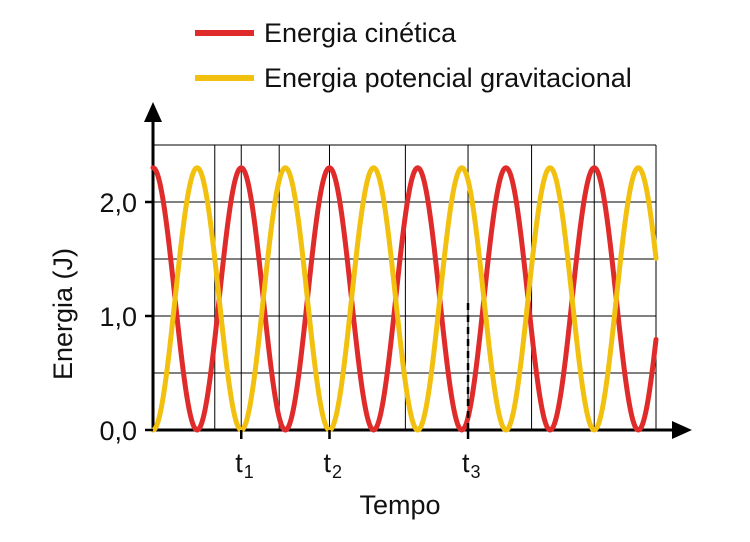  What do you see at coordinates (118, 317) in the screenshot?
I see `y-tick-label: 1,0` at bounding box center [118, 317].